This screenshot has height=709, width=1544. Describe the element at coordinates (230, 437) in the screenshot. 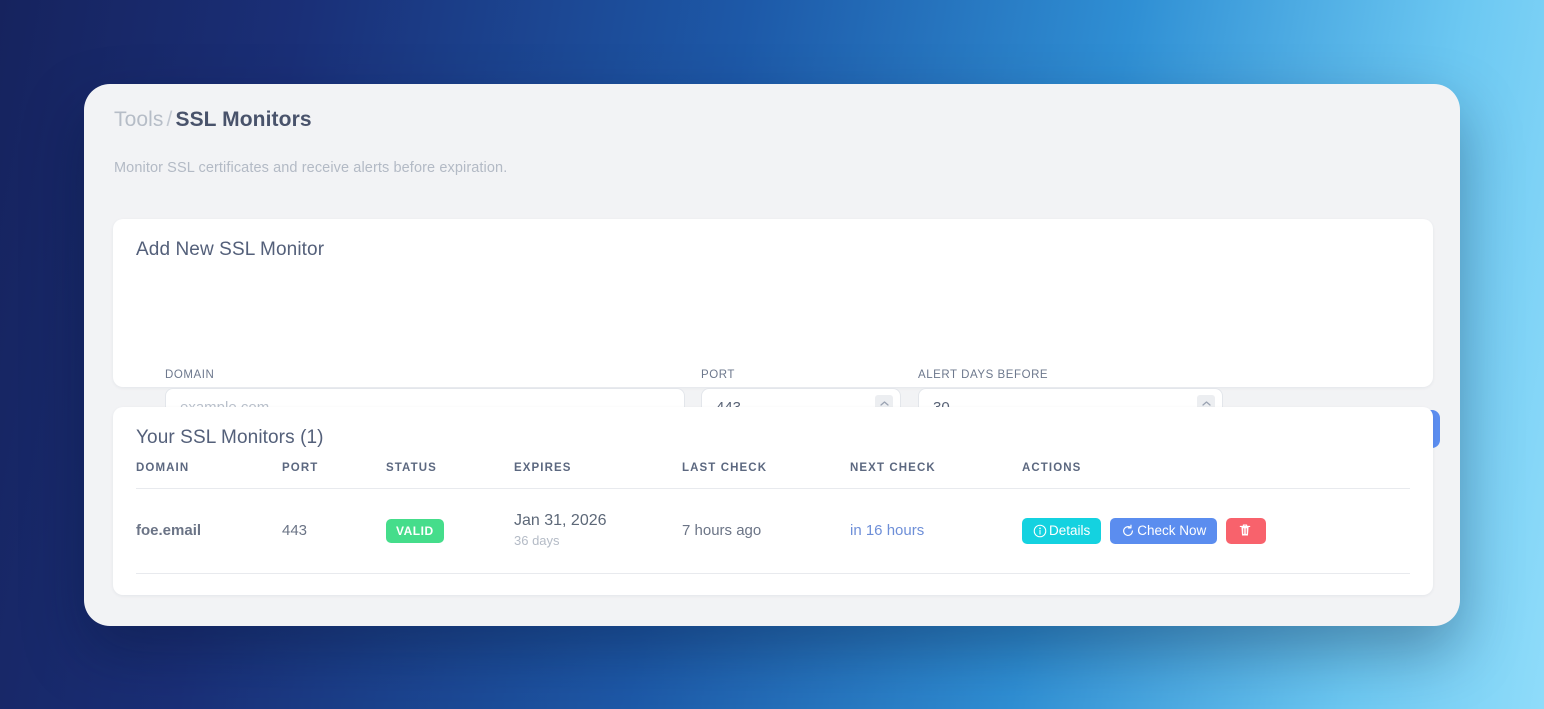

I see `monitors-title: Your SSL Monitors (1)` at that location.